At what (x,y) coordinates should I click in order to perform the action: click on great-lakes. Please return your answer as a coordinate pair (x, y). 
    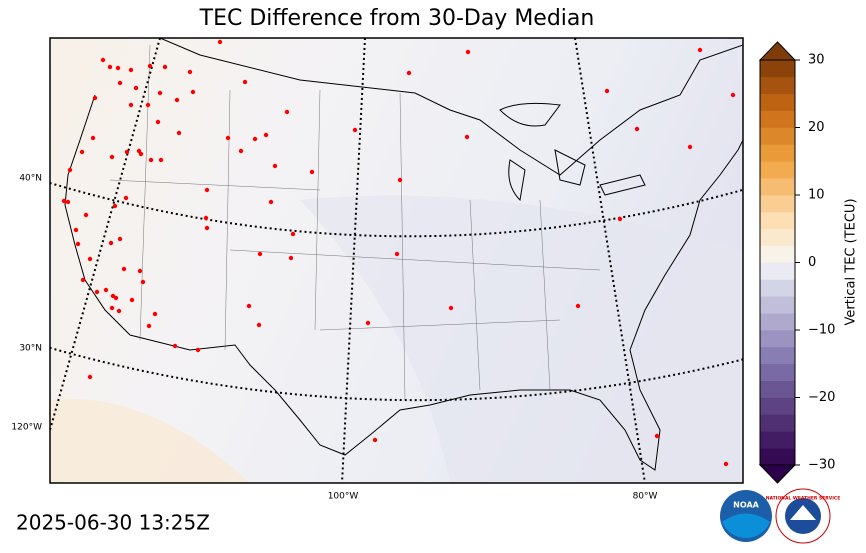
    Looking at the image, I should click on (572, 152).